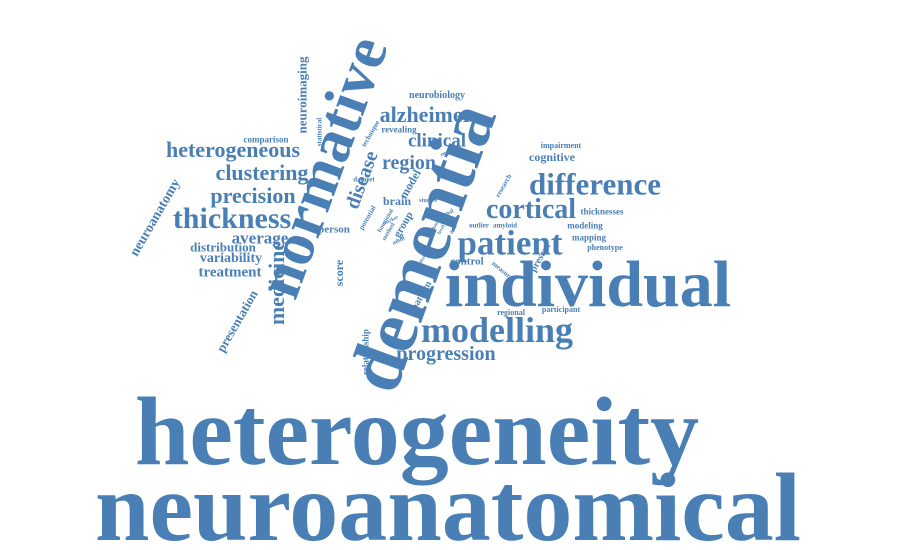  Describe the element at coordinates (230, 272) in the screenshot. I see `word-treatment: treatment` at that location.